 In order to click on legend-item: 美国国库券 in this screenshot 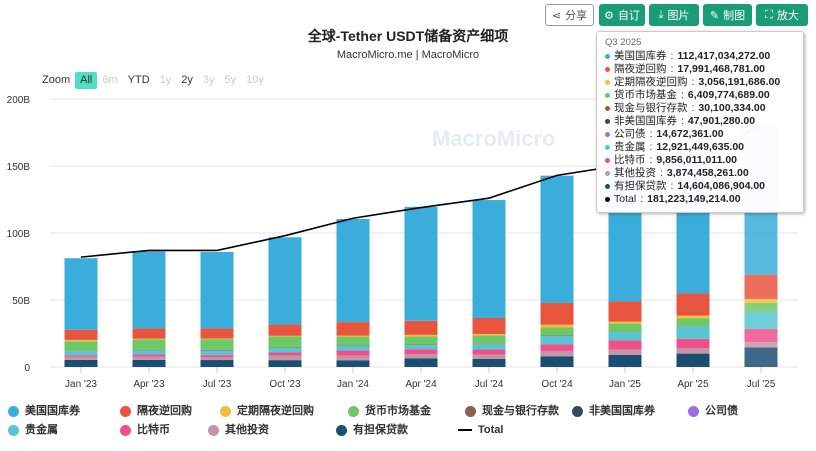, I will do `click(44, 411)`.